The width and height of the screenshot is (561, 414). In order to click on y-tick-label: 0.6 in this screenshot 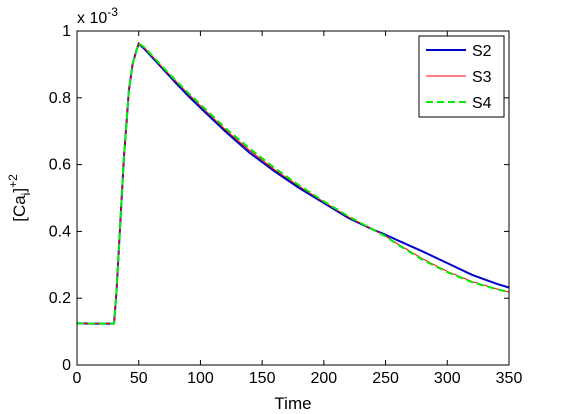, I will do `click(60, 165)`.